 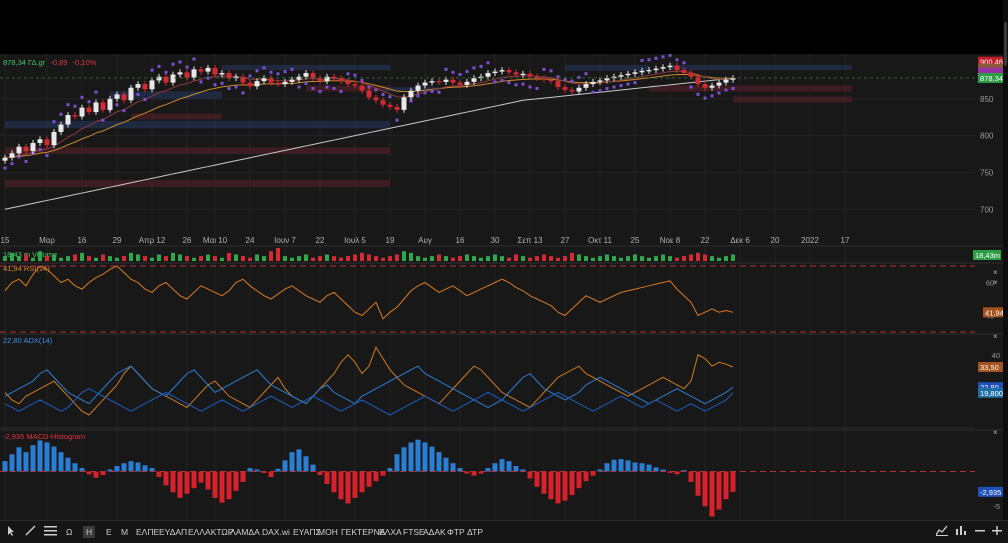 What do you see at coordinates (328, 532) in the screenshot?
I see `toolbar-item-10: ΜΟΗ` at bounding box center [328, 532].